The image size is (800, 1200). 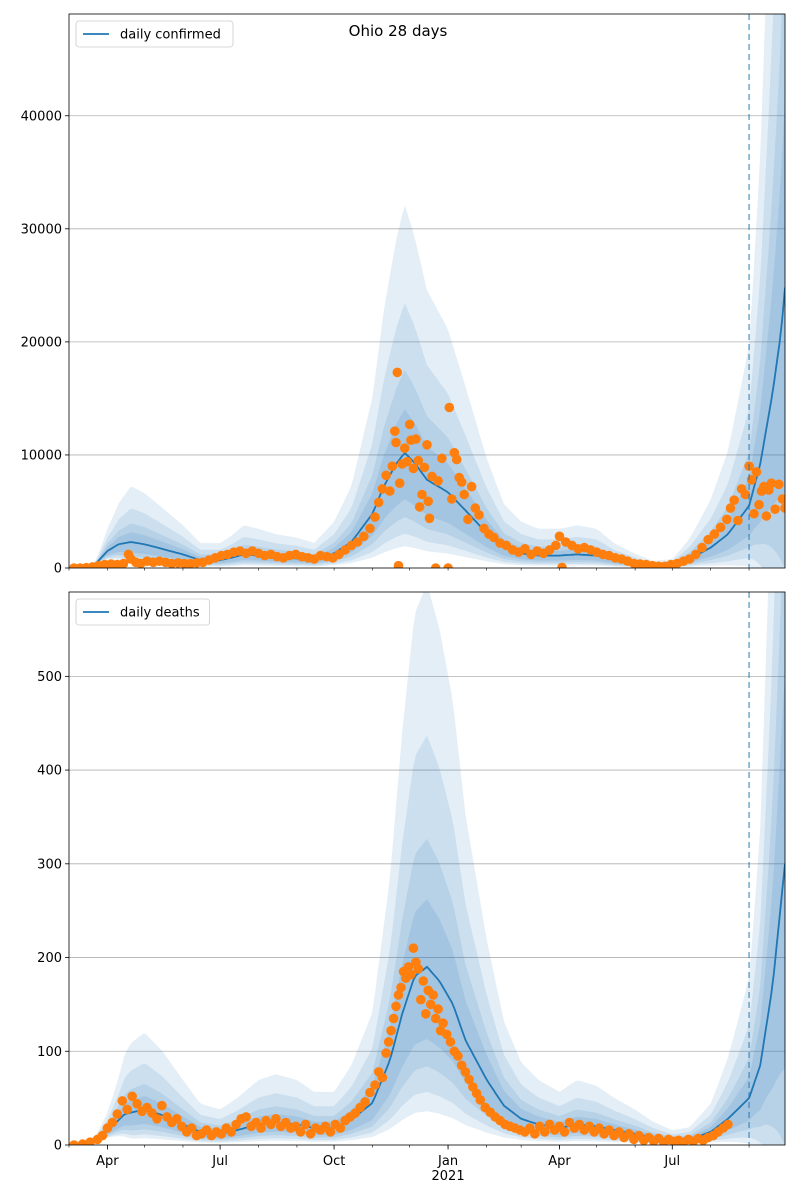 What do you see at coordinates (49, 677) in the screenshot?
I see `y-tick-label: 500` at bounding box center [49, 677].